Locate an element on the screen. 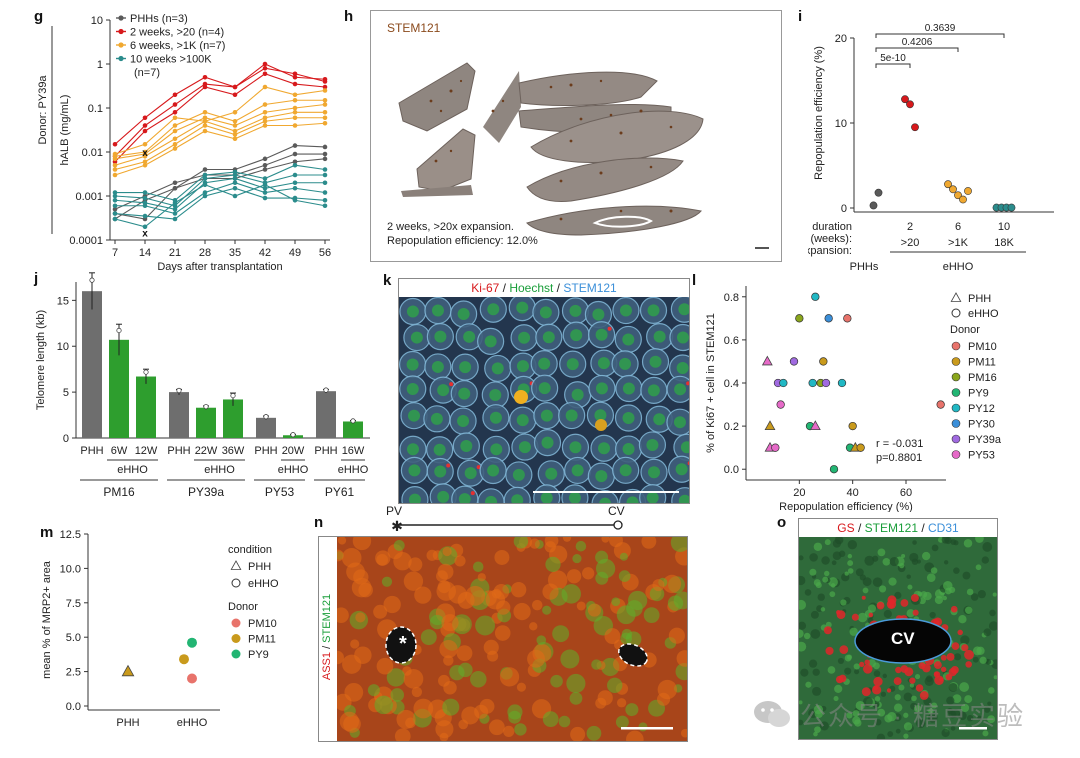 The height and width of the screenshot is (758, 1080). l-ytick-label: 0.8 is located at coordinates (731, 298).